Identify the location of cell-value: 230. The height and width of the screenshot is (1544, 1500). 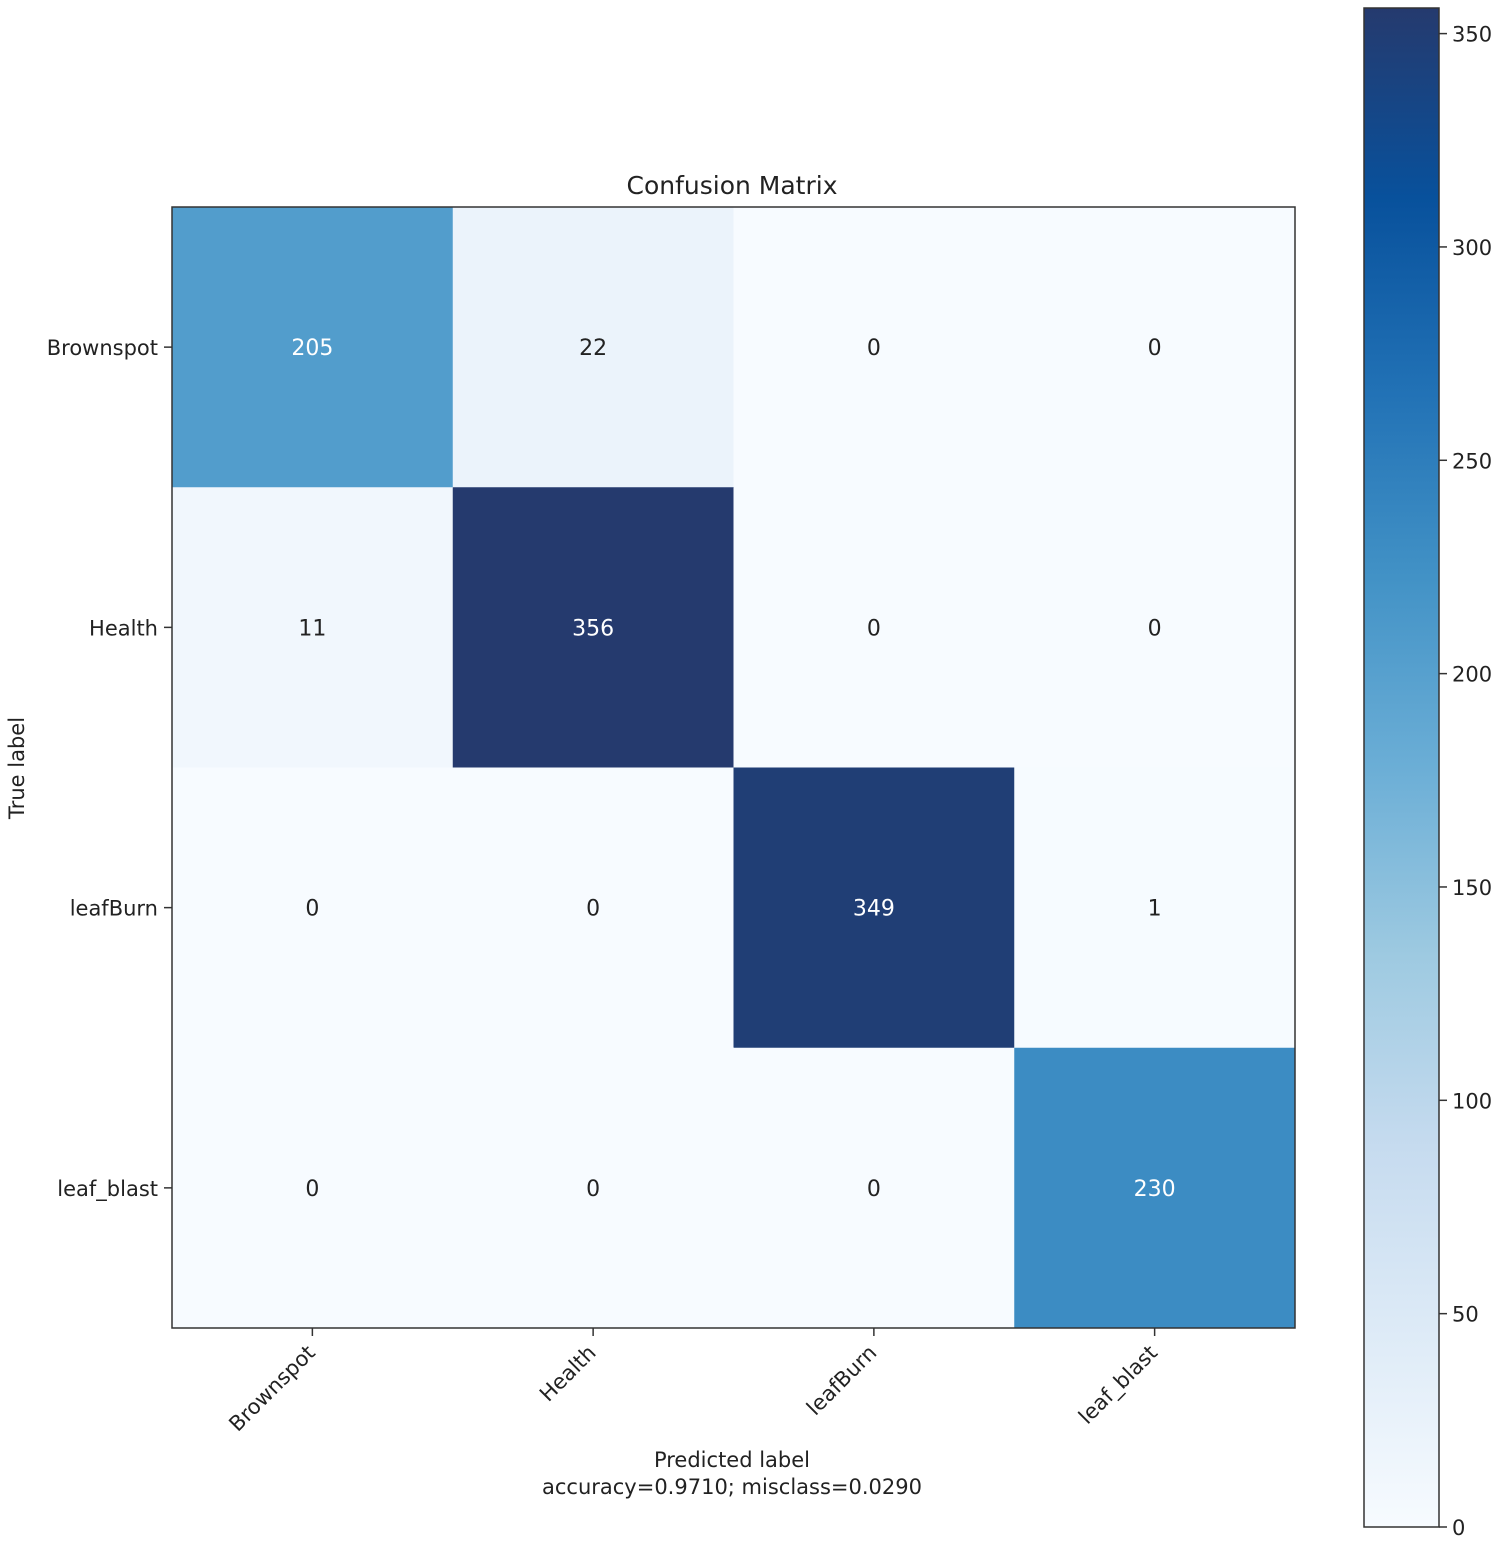
(1155, 1189).